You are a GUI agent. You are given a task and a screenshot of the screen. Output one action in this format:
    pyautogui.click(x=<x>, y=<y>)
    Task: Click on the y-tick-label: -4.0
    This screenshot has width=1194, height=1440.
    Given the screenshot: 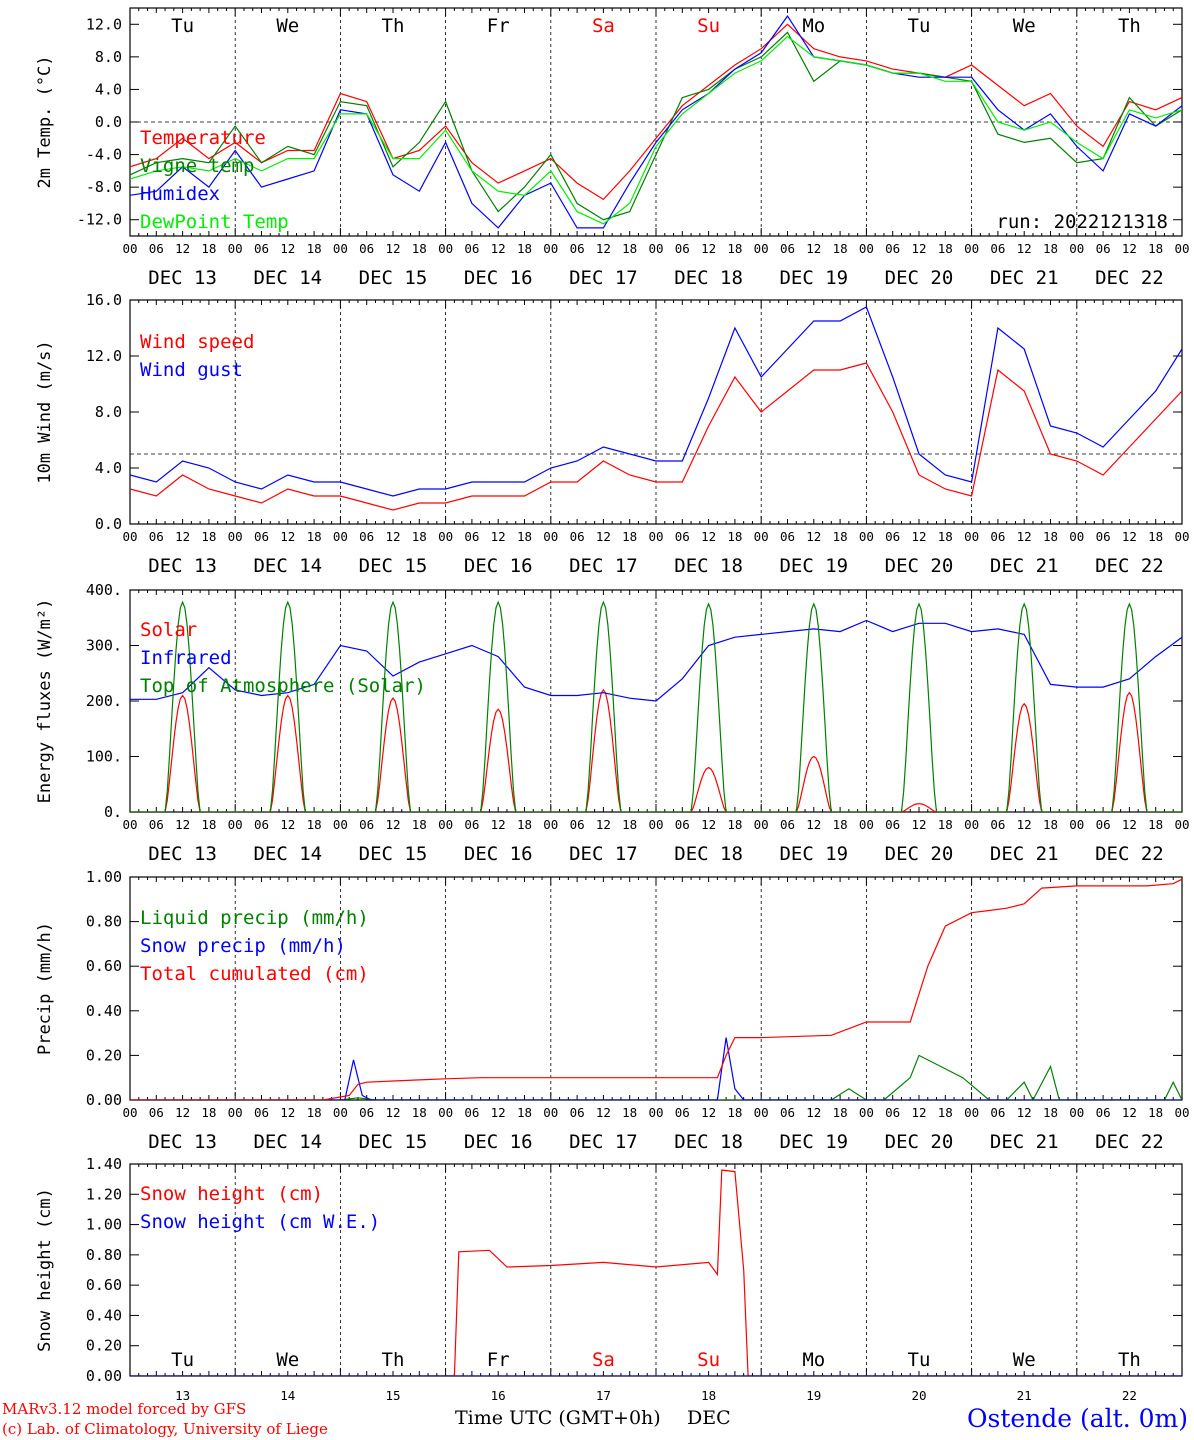 What is the action you would take?
    pyautogui.click(x=104, y=155)
    